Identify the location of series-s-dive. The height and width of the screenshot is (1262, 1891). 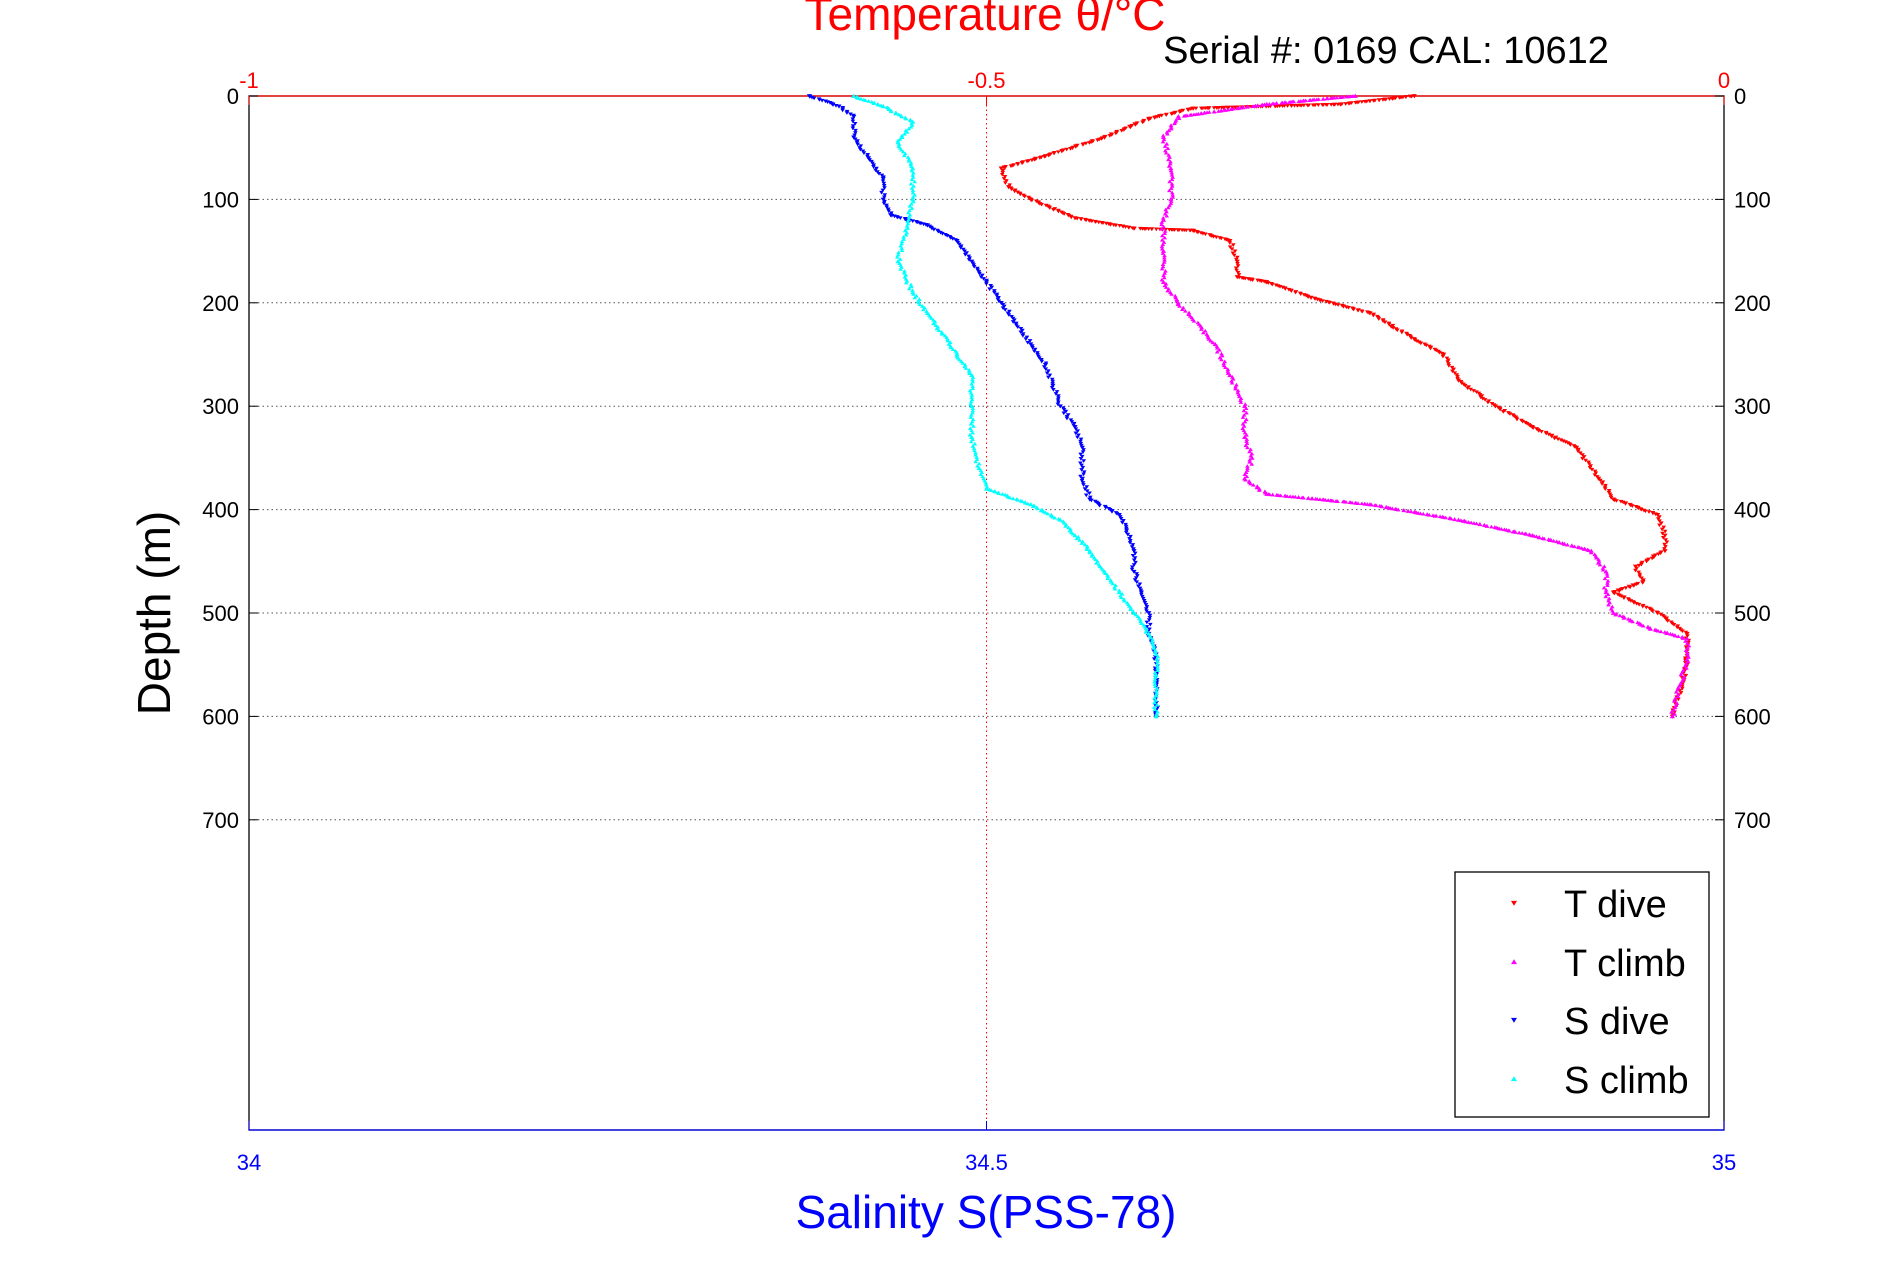
(983, 406).